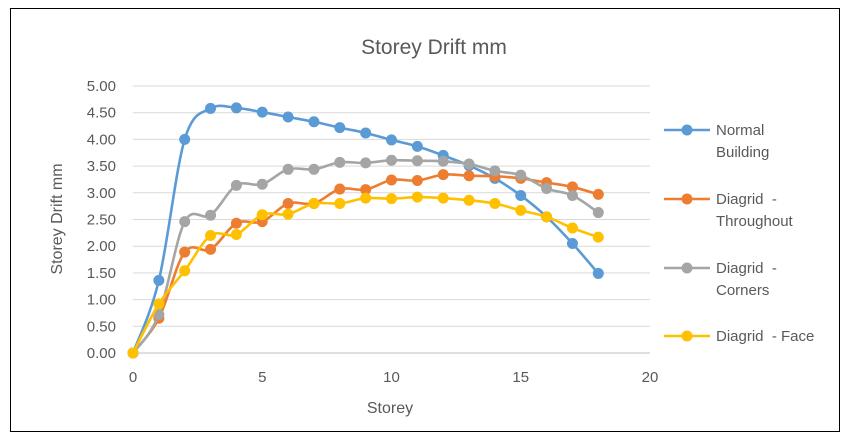 The height and width of the screenshot is (436, 844). What do you see at coordinates (101, 139) in the screenshot?
I see `y-tick-label: 4.00` at bounding box center [101, 139].